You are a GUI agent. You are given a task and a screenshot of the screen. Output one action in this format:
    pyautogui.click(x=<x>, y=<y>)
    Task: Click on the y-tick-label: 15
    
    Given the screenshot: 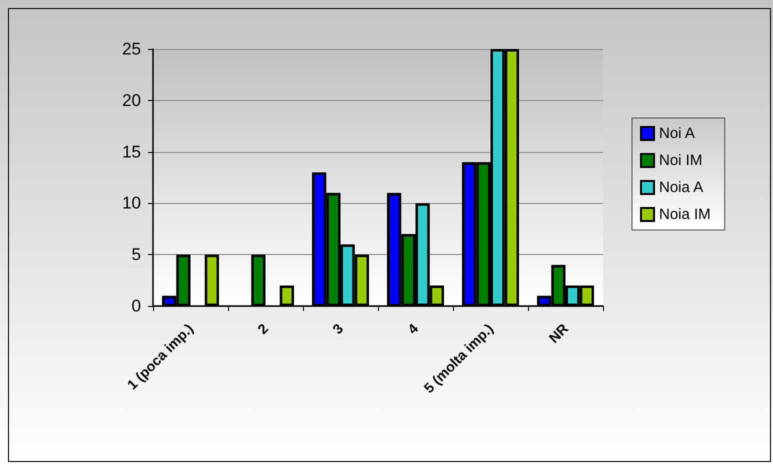 What is the action you would take?
    pyautogui.click(x=131, y=152)
    